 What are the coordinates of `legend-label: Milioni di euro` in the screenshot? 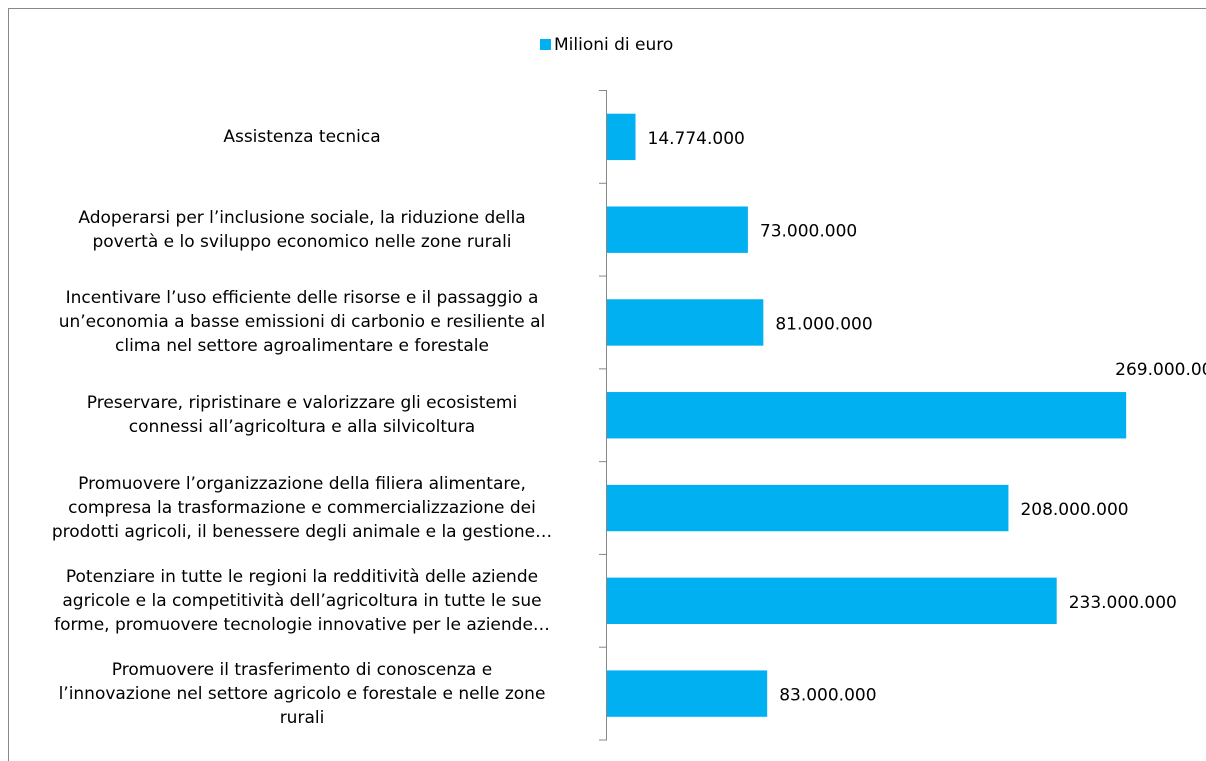 It's located at (613, 45).